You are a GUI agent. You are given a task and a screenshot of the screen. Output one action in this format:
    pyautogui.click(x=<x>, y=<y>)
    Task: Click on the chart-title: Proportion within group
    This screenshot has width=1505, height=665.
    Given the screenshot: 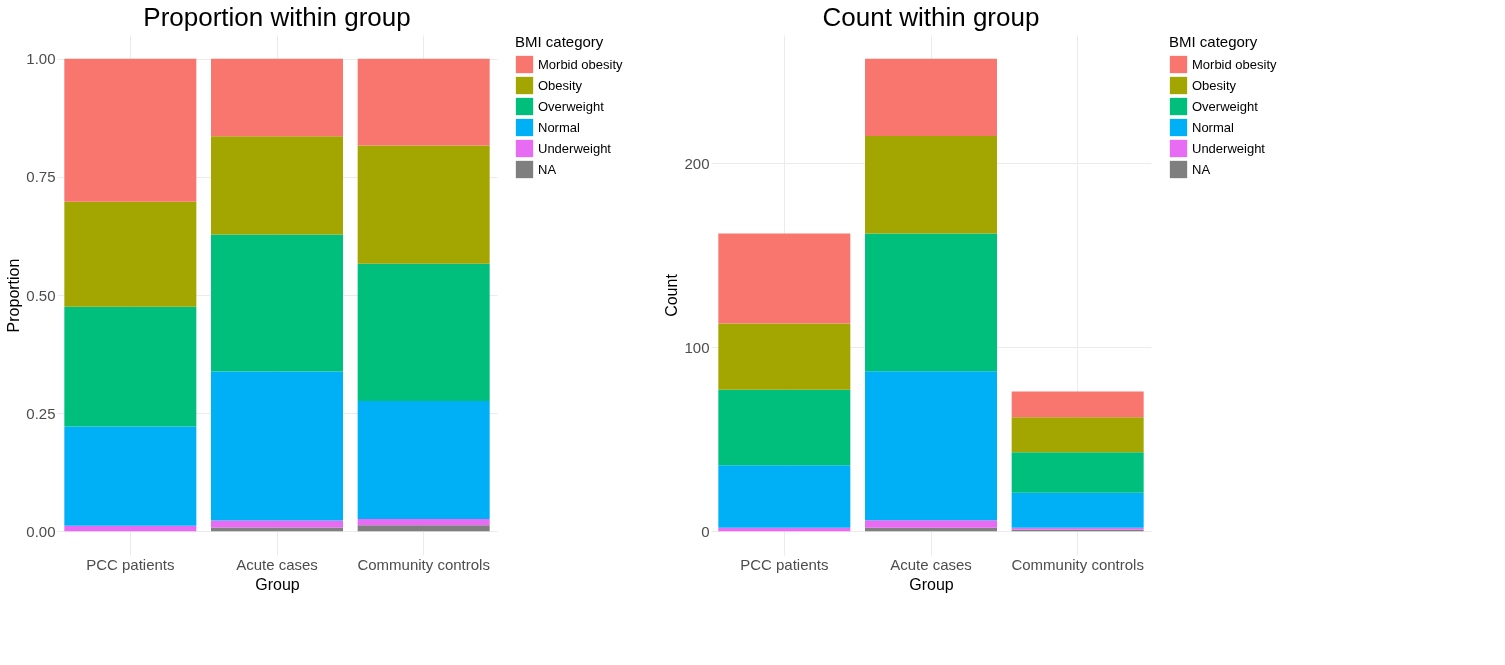 What is the action you would take?
    pyautogui.click(x=277, y=17)
    